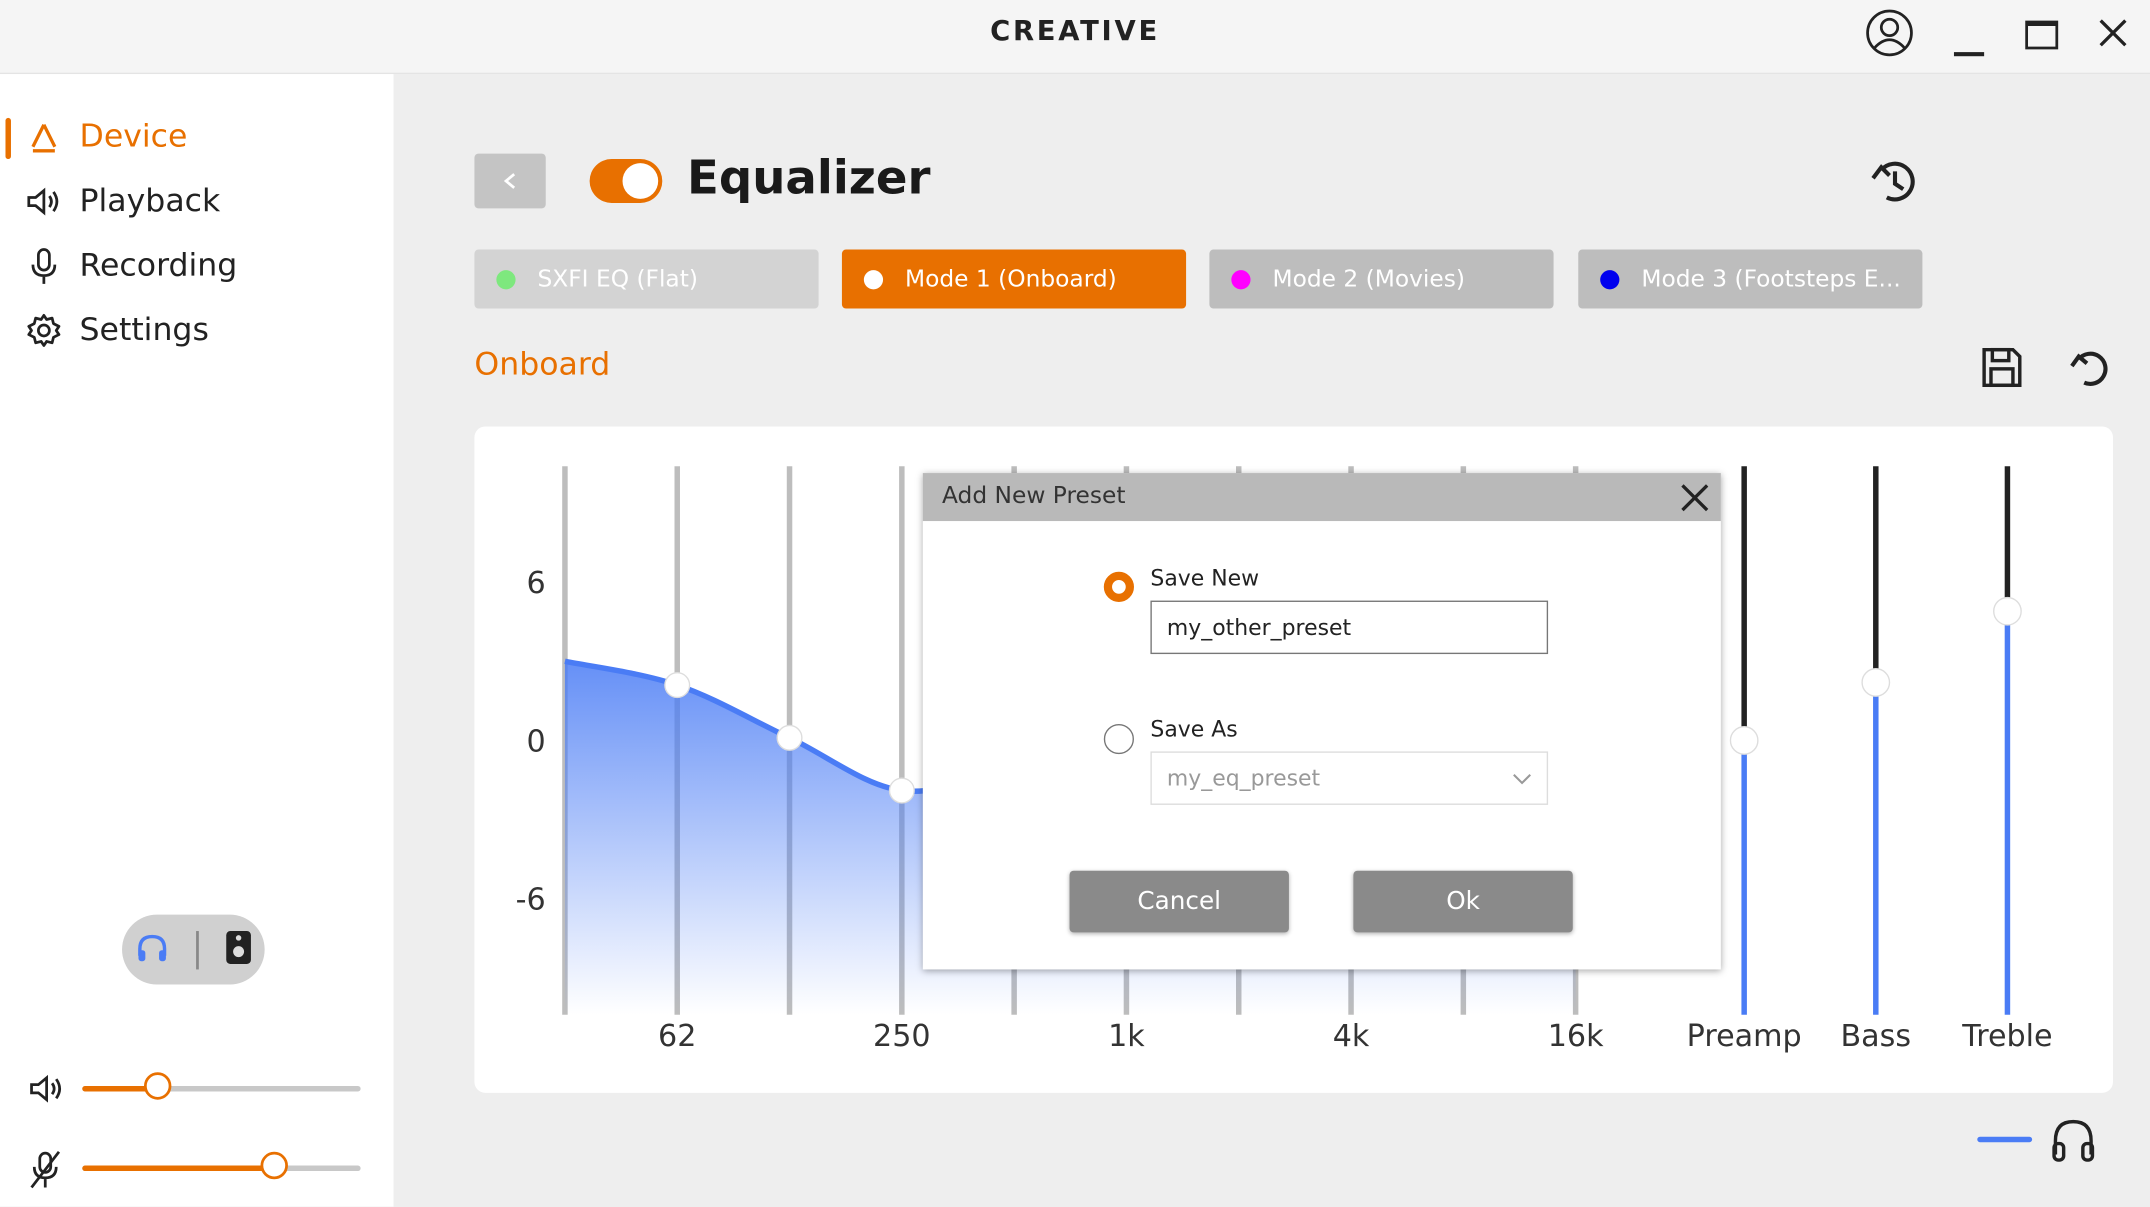  Describe the element at coordinates (2041, 34) in the screenshot. I see `maximize-icon` at that location.